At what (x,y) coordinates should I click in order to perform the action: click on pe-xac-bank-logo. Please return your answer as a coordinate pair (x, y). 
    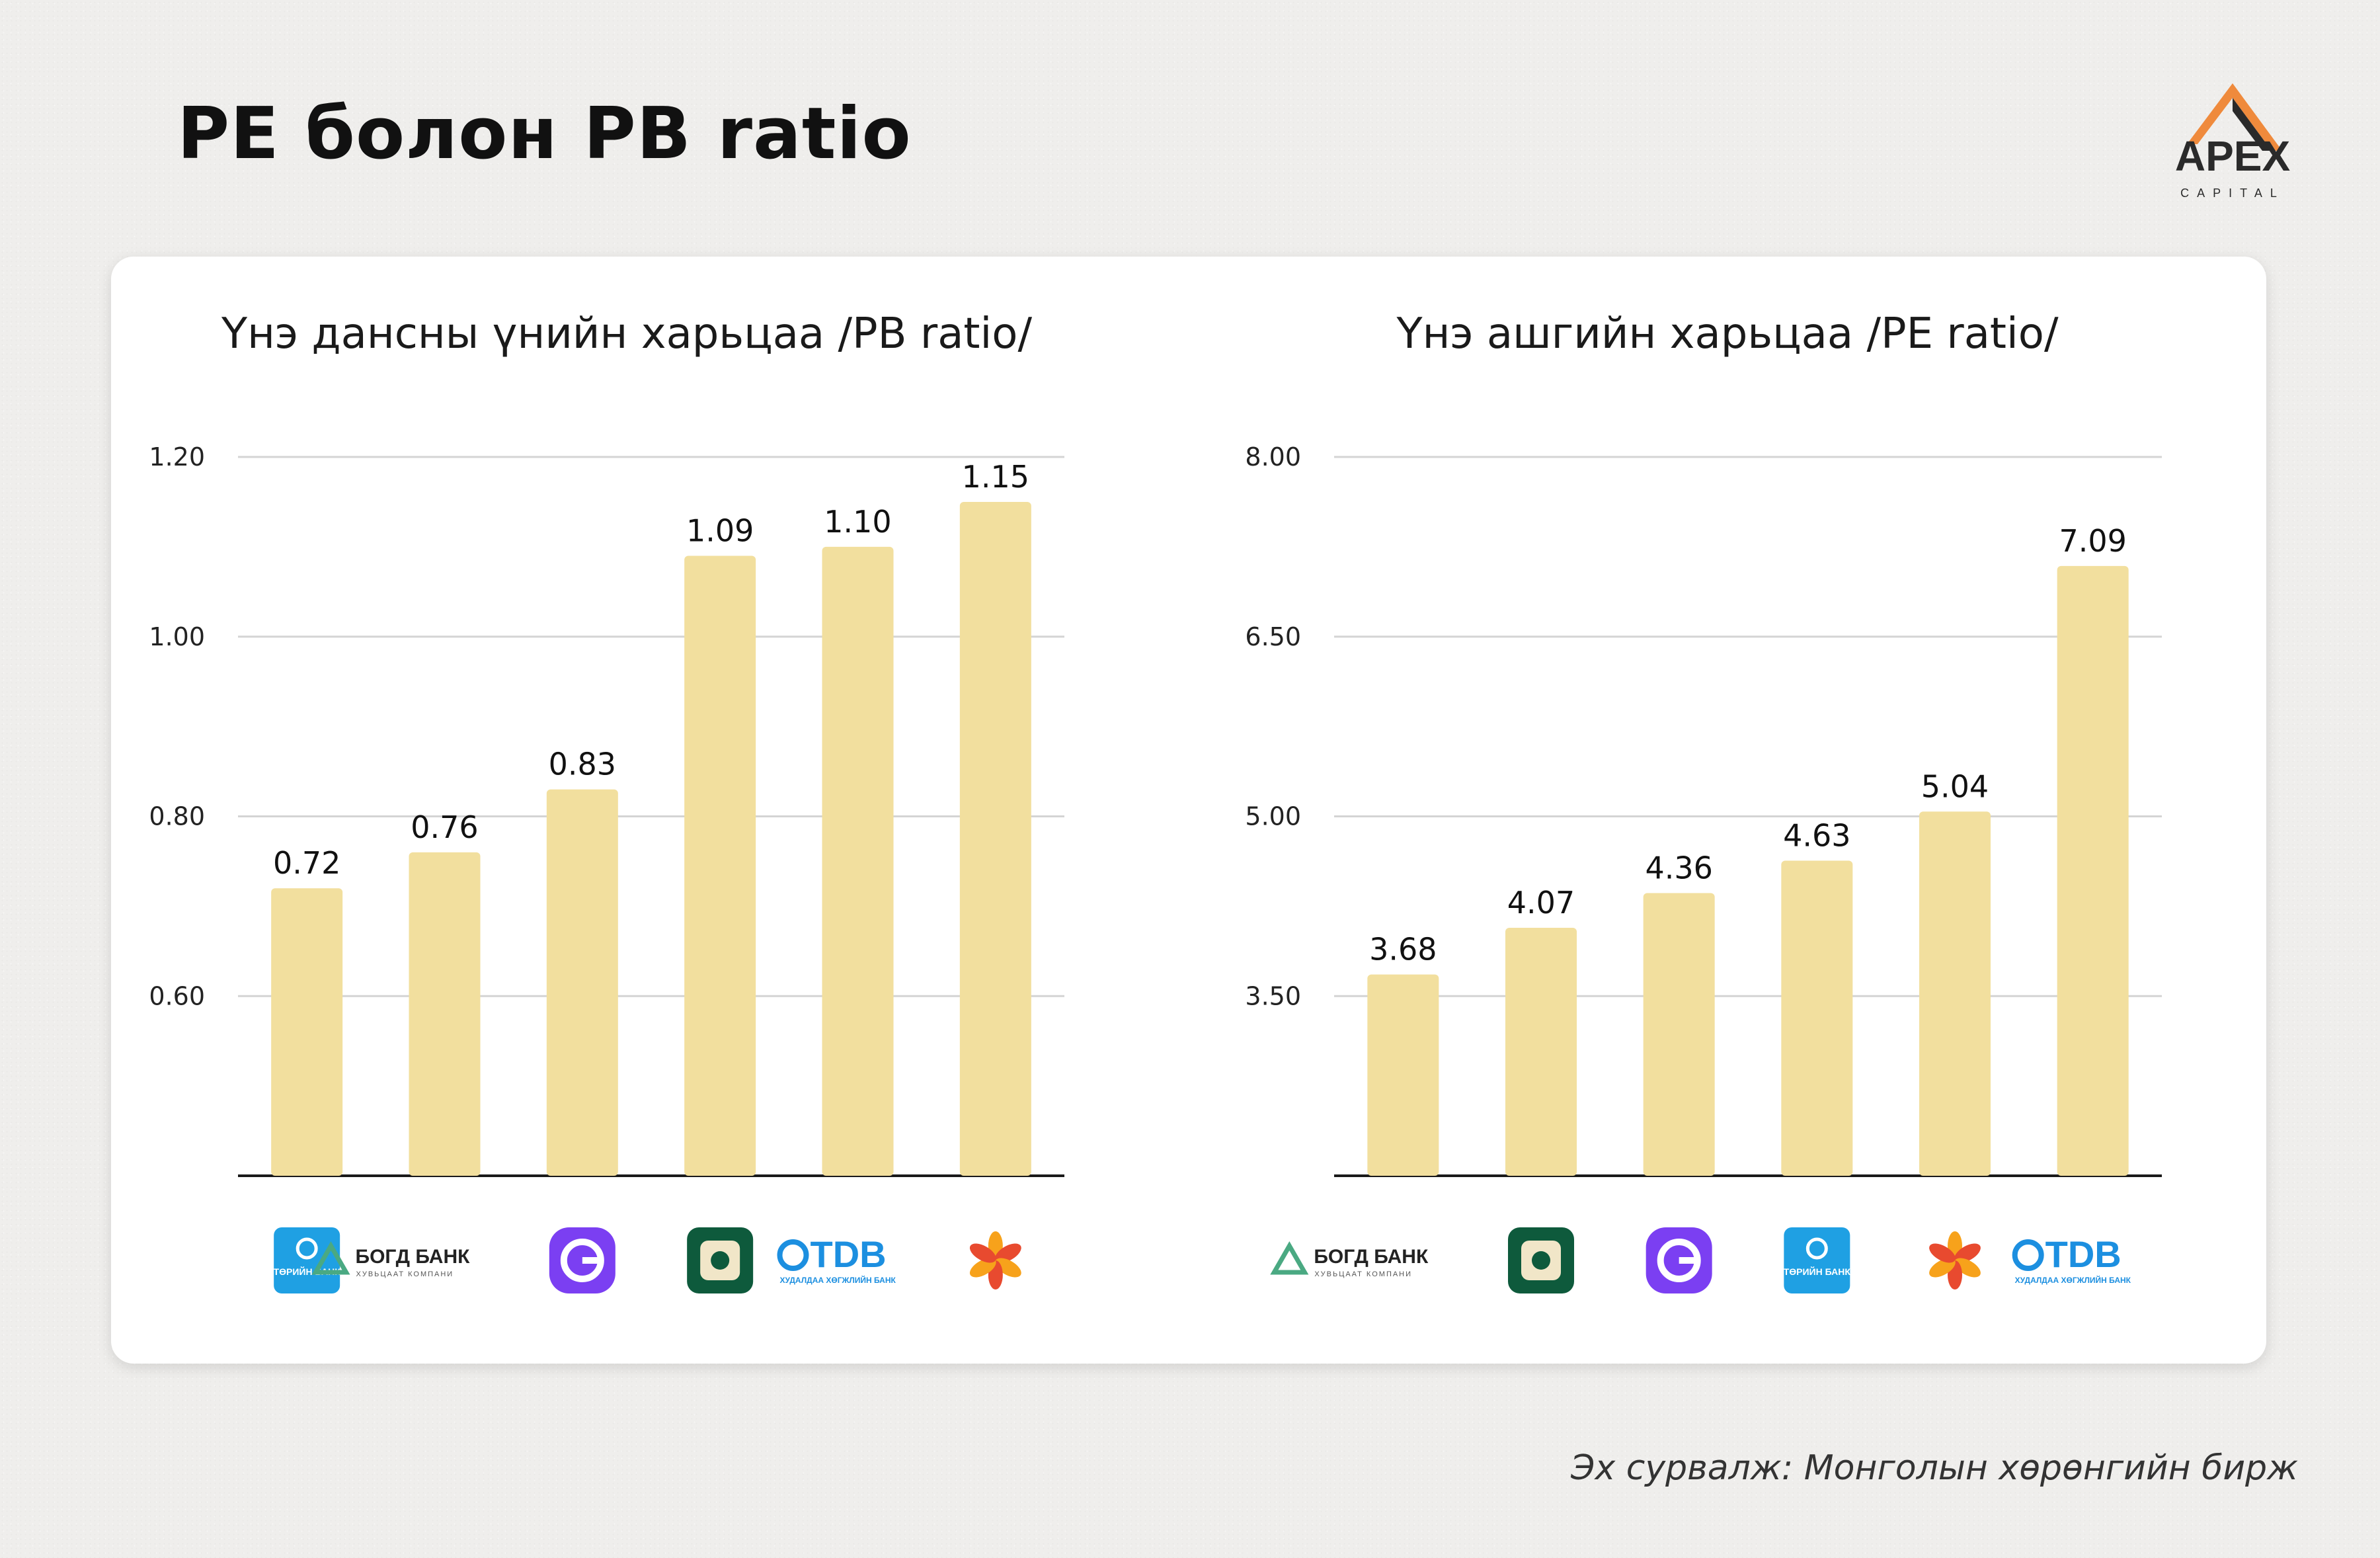
    Looking at the image, I should click on (1955, 1260).